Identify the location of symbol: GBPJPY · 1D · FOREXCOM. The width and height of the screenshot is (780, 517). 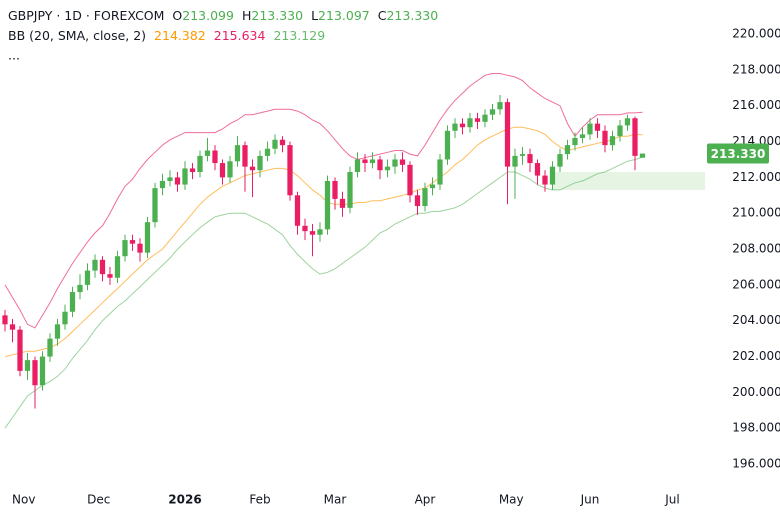
(86, 15).